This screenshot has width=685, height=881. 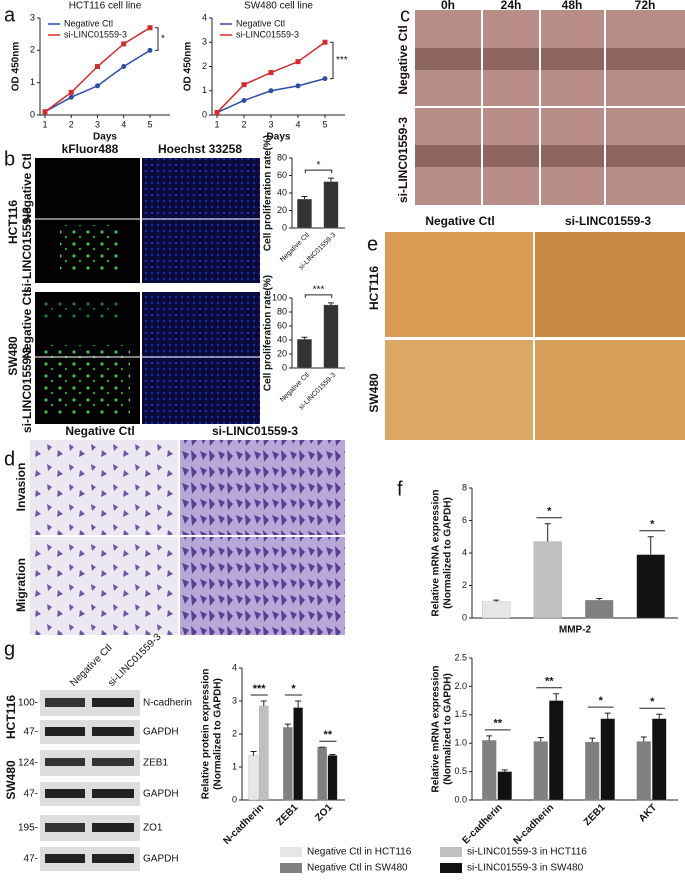 I want to click on fluorescence-images, so click(x=147, y=291).